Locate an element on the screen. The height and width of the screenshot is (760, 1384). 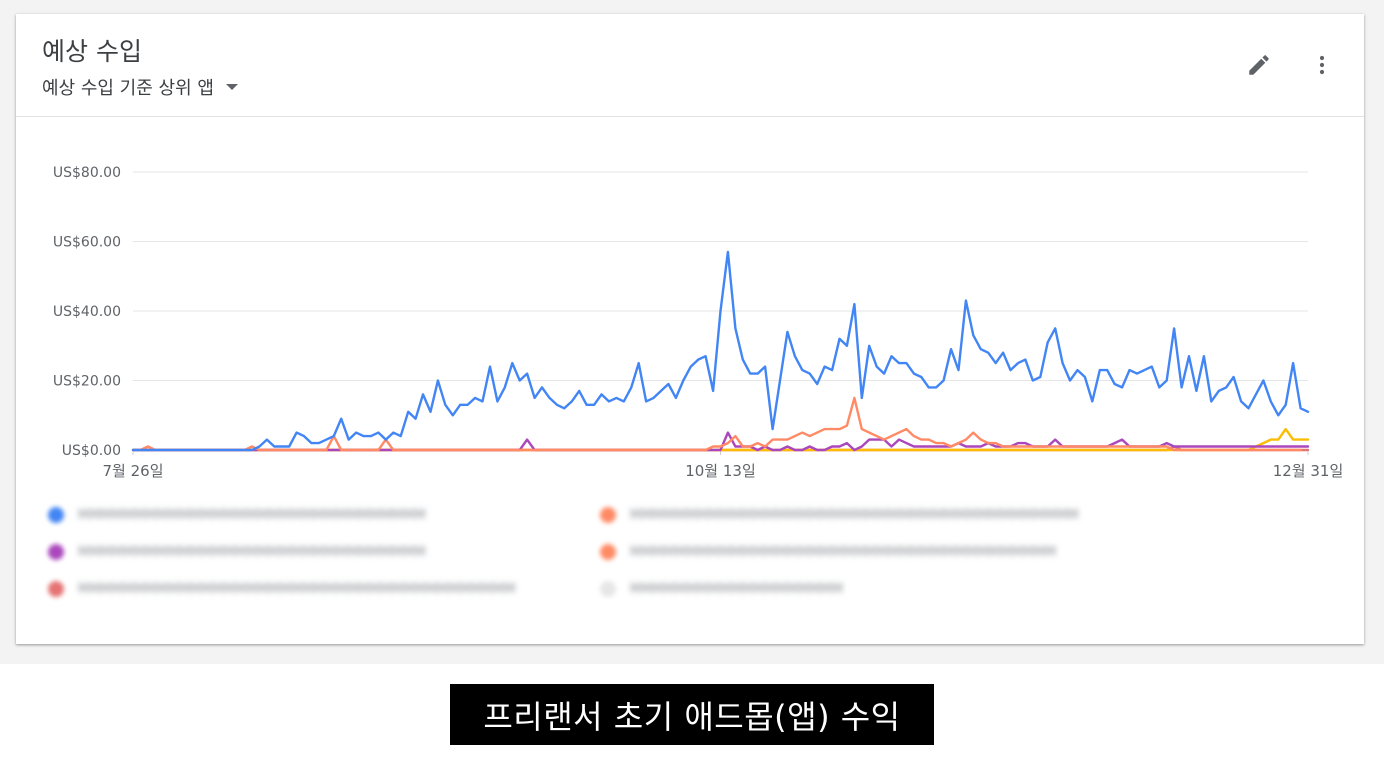
legend-item: MMMMMMMMMMMMMMMMMMMMMMMMMMMMMMMMMMMMMMM is located at coordinates (281, 589).